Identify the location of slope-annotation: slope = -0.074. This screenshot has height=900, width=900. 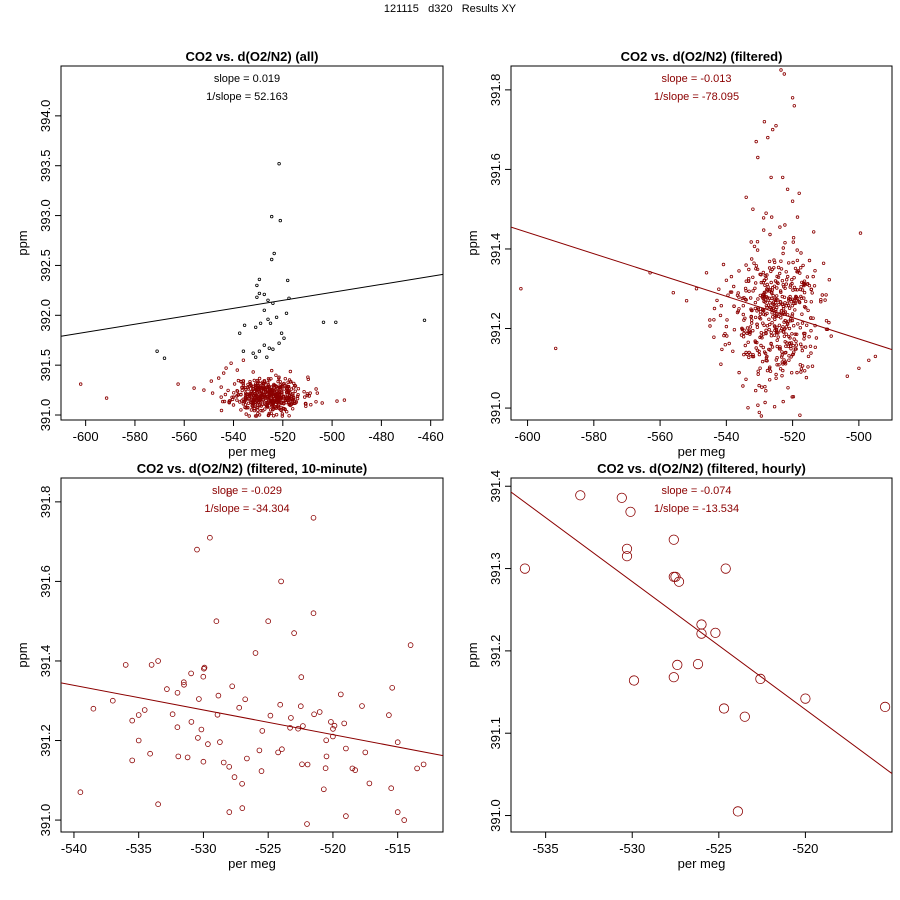
(696, 491).